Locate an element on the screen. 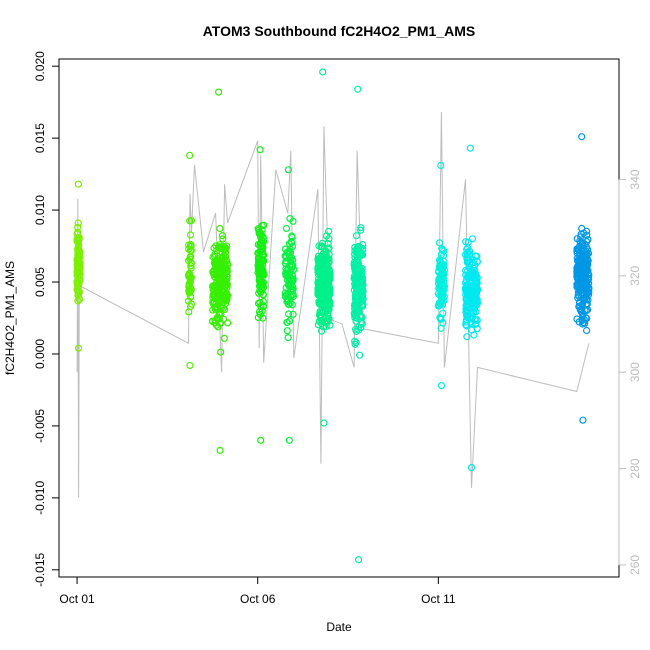 Image resolution: width=650 pixels, height=650 pixels. y-tick-label: 0.010 is located at coordinates (40, 210).